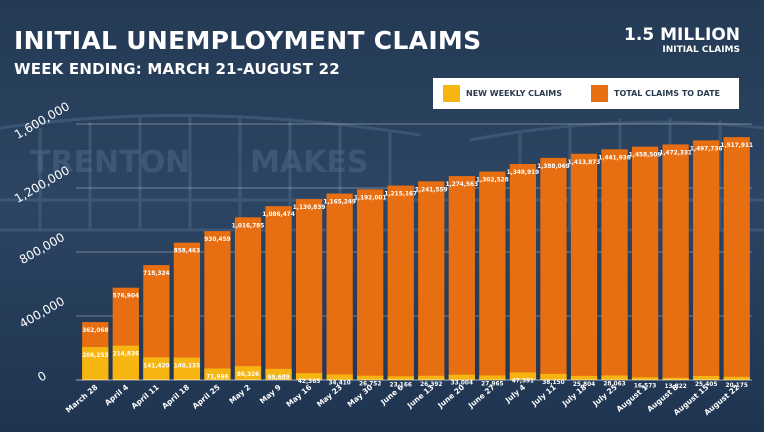  What do you see at coordinates (682, 35) in the screenshot?
I see `headline-value: 1.5 MILLION` at bounding box center [682, 35].